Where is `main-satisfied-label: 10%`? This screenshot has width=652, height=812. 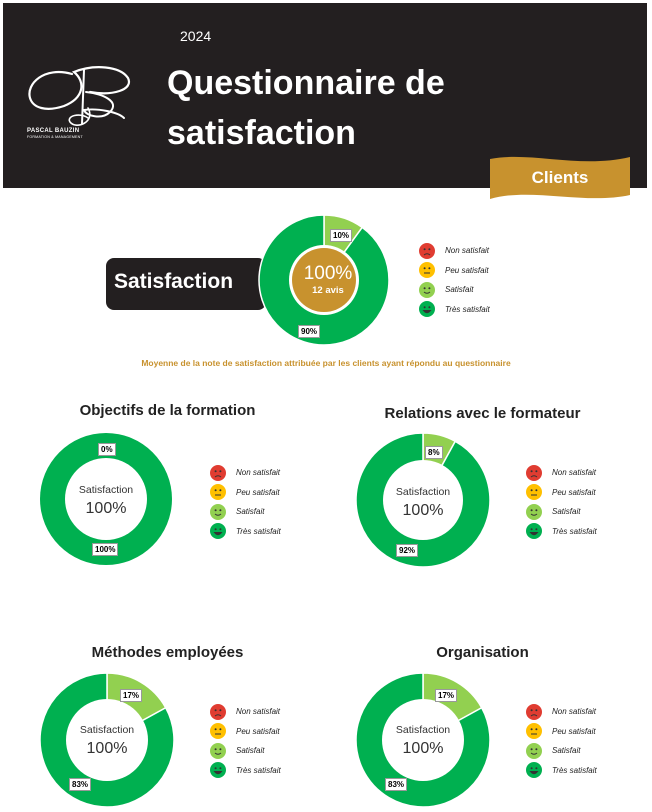
main-satisfied-label: 10% is located at coordinates (341, 235).